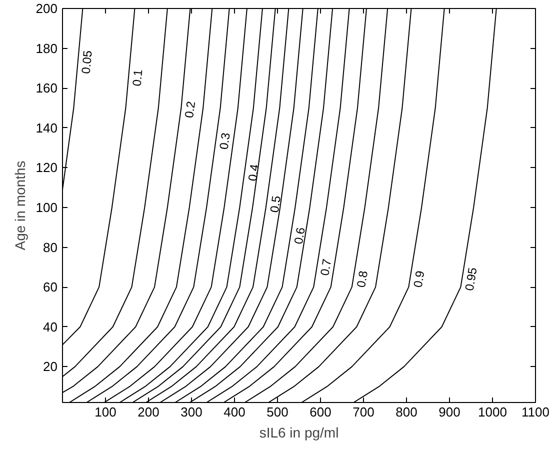 Image resolution: width=557 pixels, height=460 pixels. I want to click on y-tick-label: 140, so click(47, 128).